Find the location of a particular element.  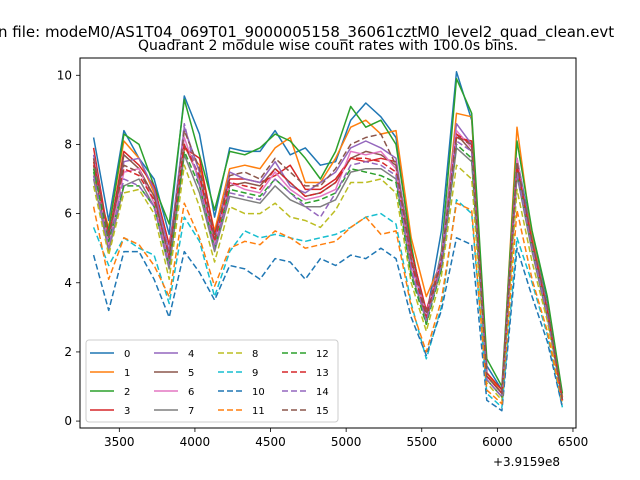

y-tick-label: 4 is located at coordinates (68, 283).